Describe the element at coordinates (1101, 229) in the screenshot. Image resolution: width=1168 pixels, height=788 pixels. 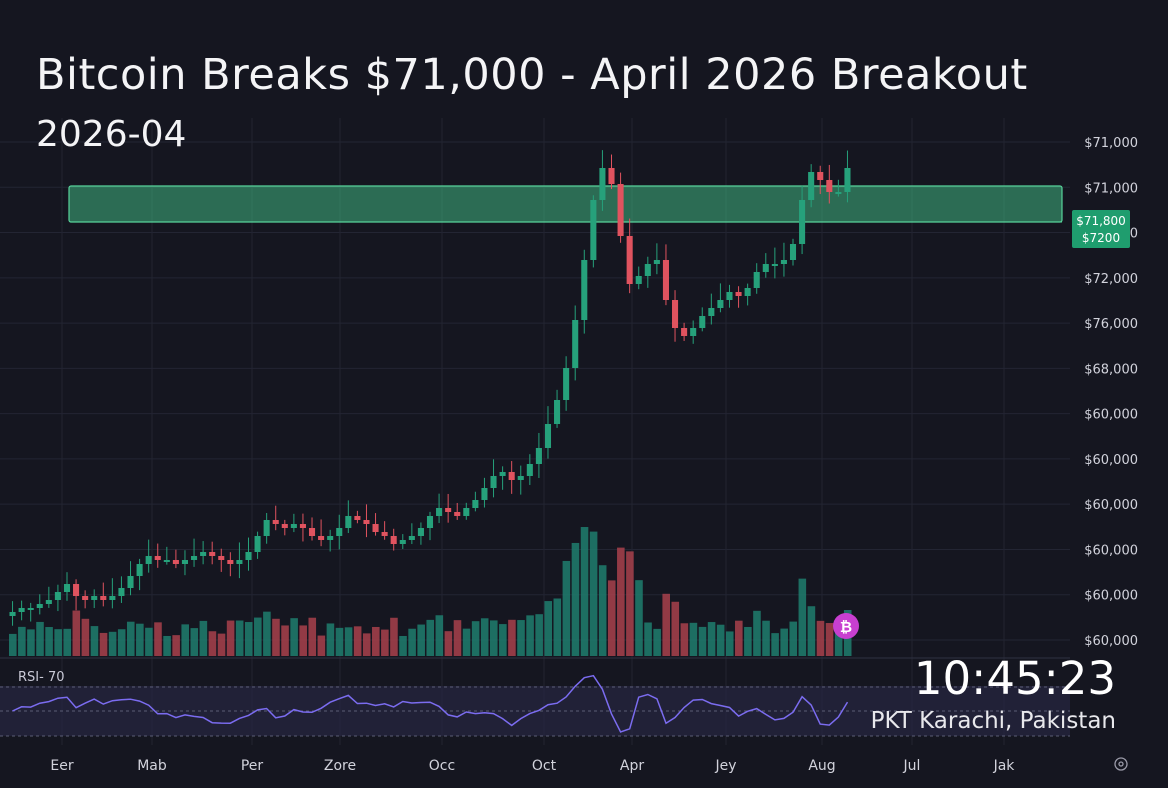
I see `price-badge-box` at that location.